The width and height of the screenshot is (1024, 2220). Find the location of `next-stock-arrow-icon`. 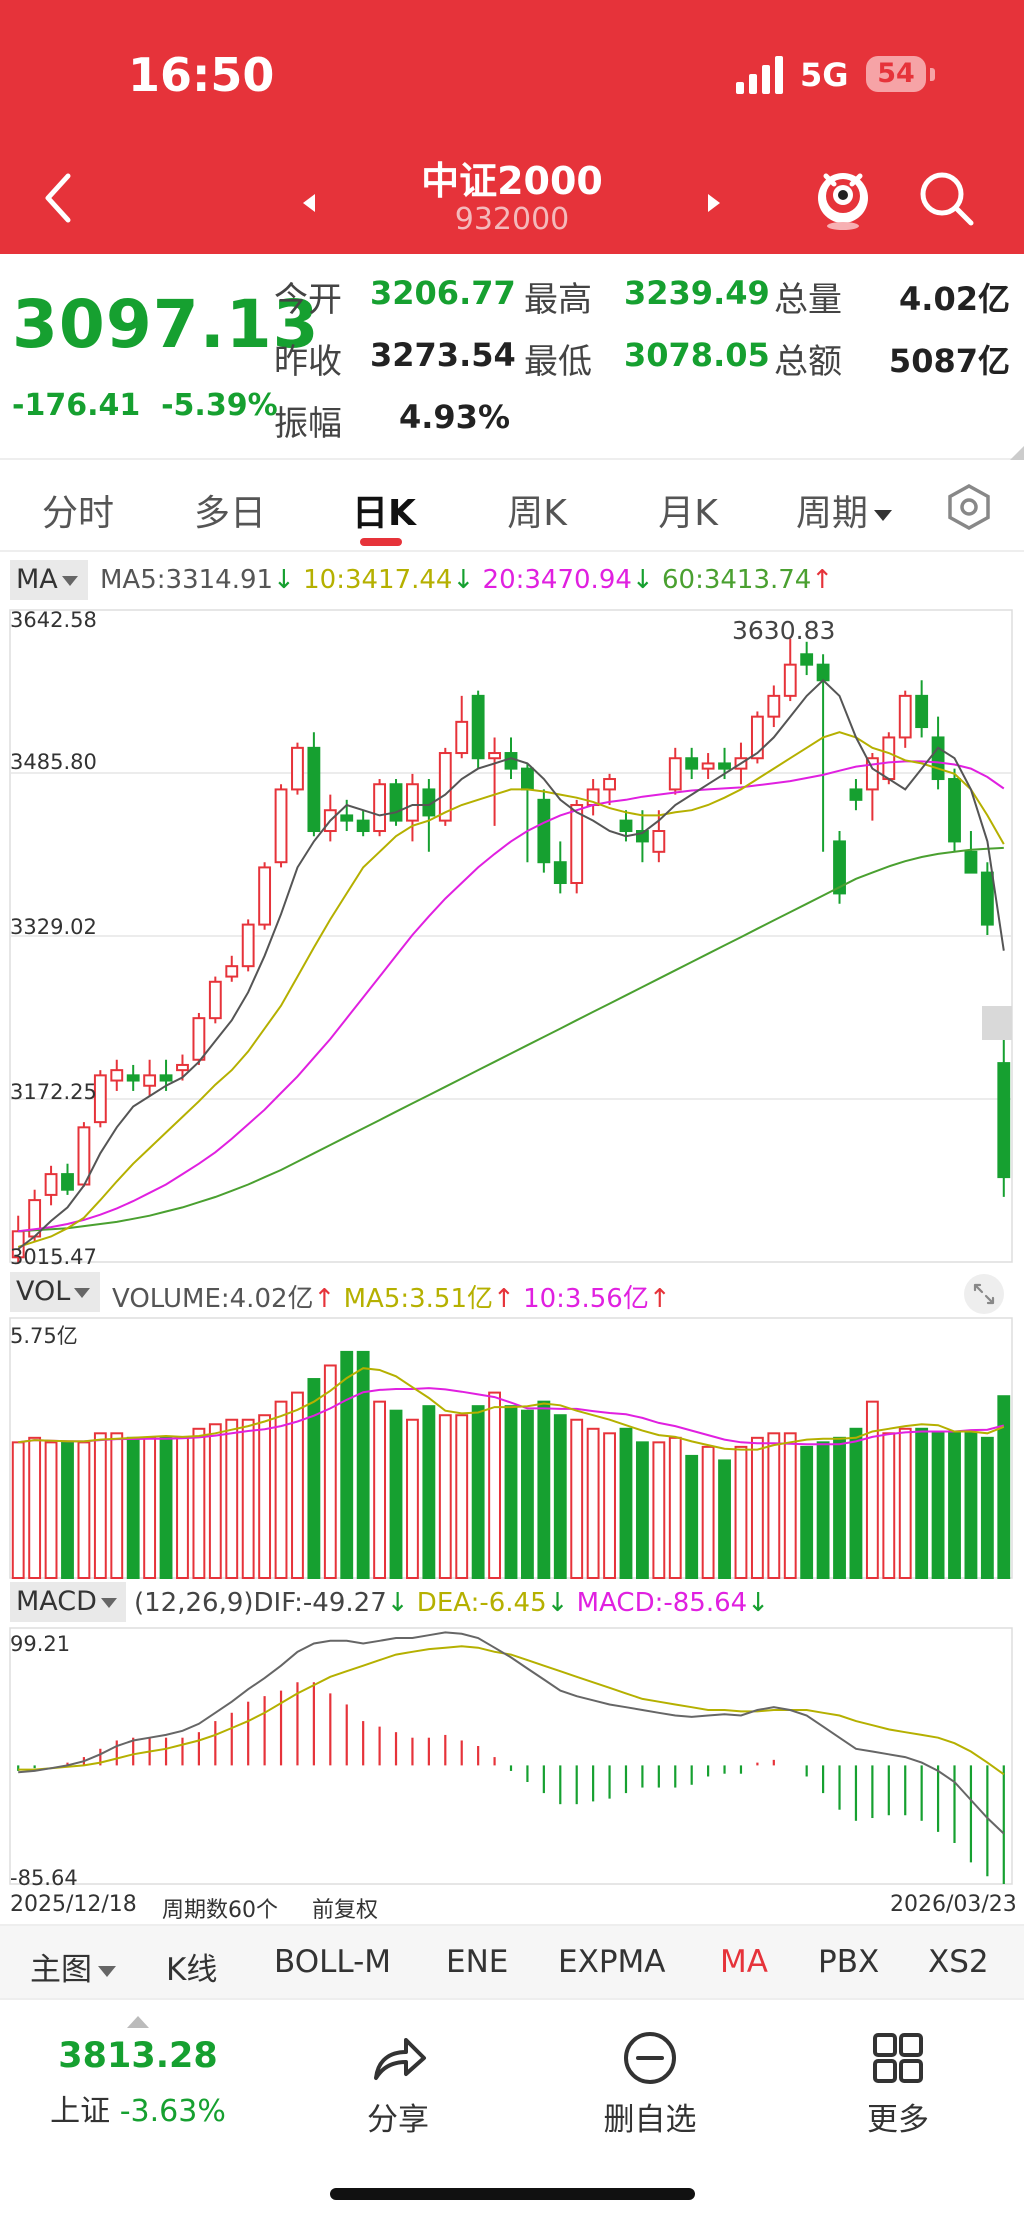

next-stock-arrow-icon is located at coordinates (714, 203).